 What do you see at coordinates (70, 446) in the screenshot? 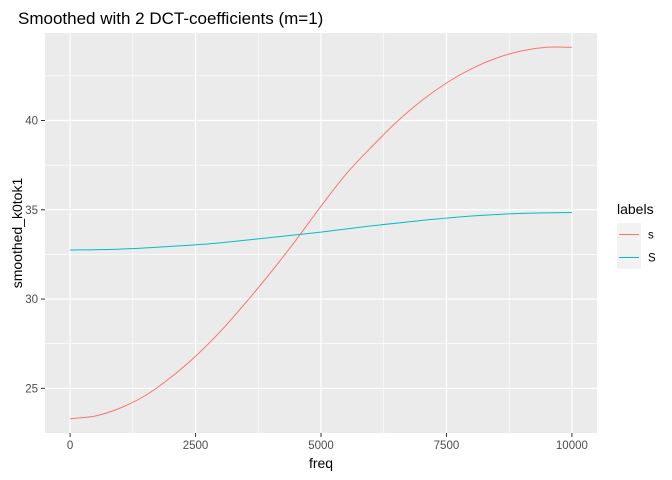
I see `x-tick-label: 0` at bounding box center [70, 446].